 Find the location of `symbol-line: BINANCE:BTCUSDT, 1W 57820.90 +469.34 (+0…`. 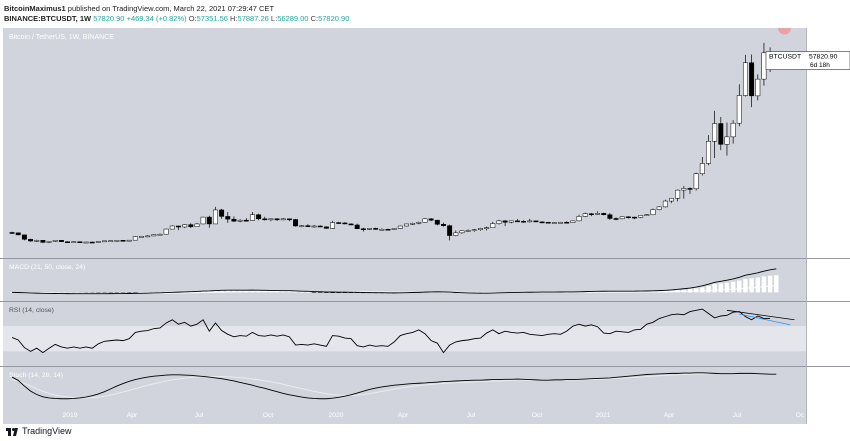

symbol-line: BINANCE:BTCUSDT, 1W 57820.90 +469.34 (+0… is located at coordinates (176, 18).